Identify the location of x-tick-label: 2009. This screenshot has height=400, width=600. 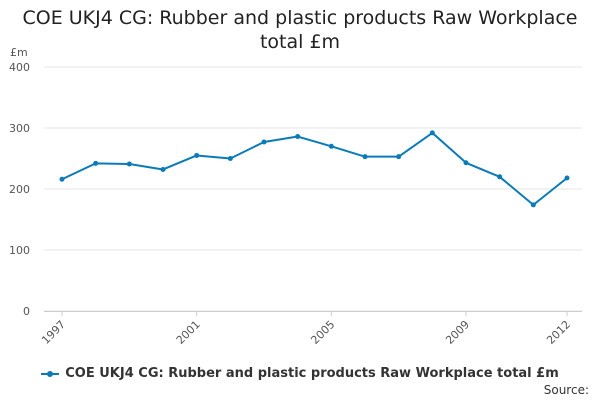
(457, 332).